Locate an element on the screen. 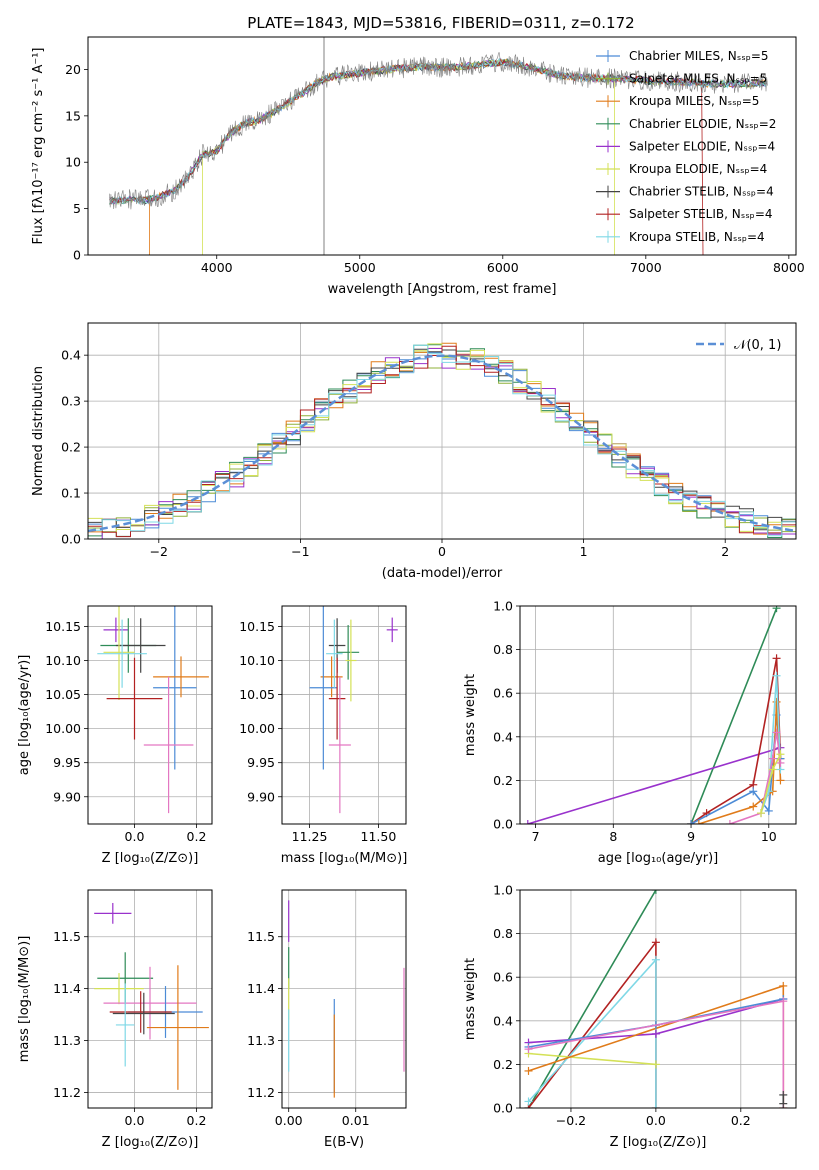 The image size is (819, 1170). x-axis-label: E(B-V) is located at coordinates (344, 1142).